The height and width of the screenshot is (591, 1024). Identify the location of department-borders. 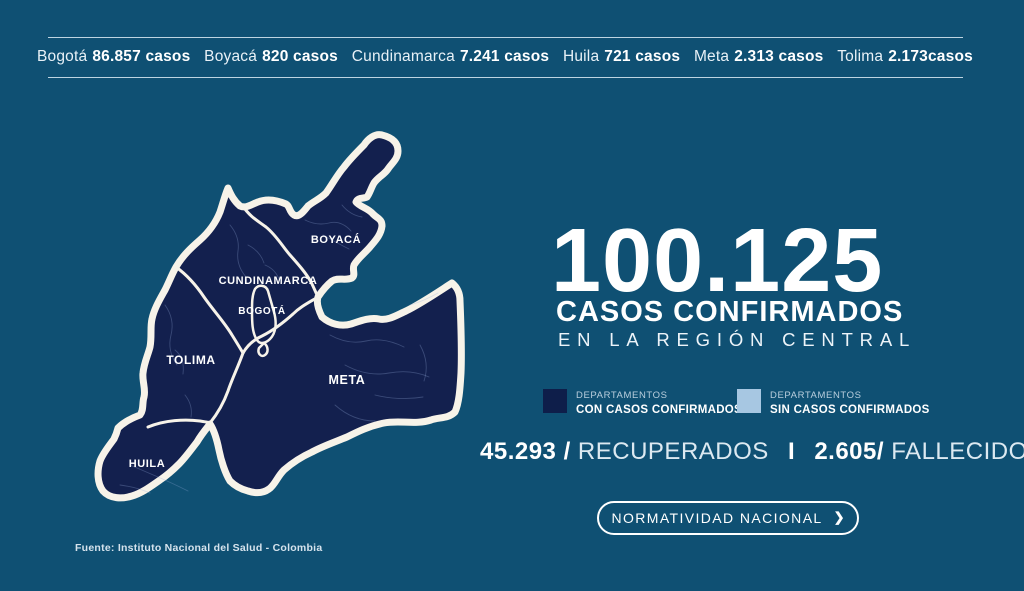
(233, 316).